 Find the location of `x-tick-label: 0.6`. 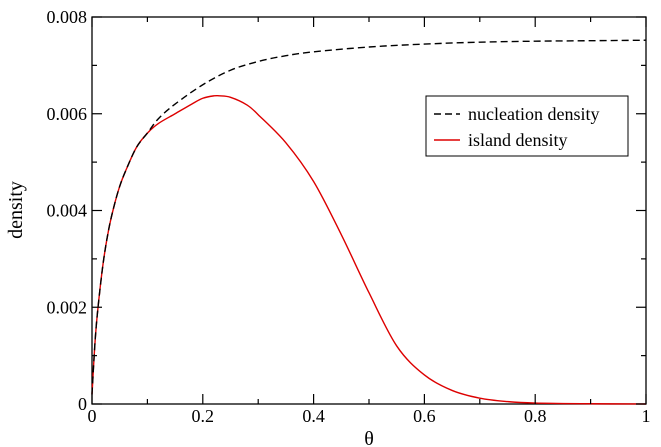

x-tick-label: 0.6 is located at coordinates (424, 416).